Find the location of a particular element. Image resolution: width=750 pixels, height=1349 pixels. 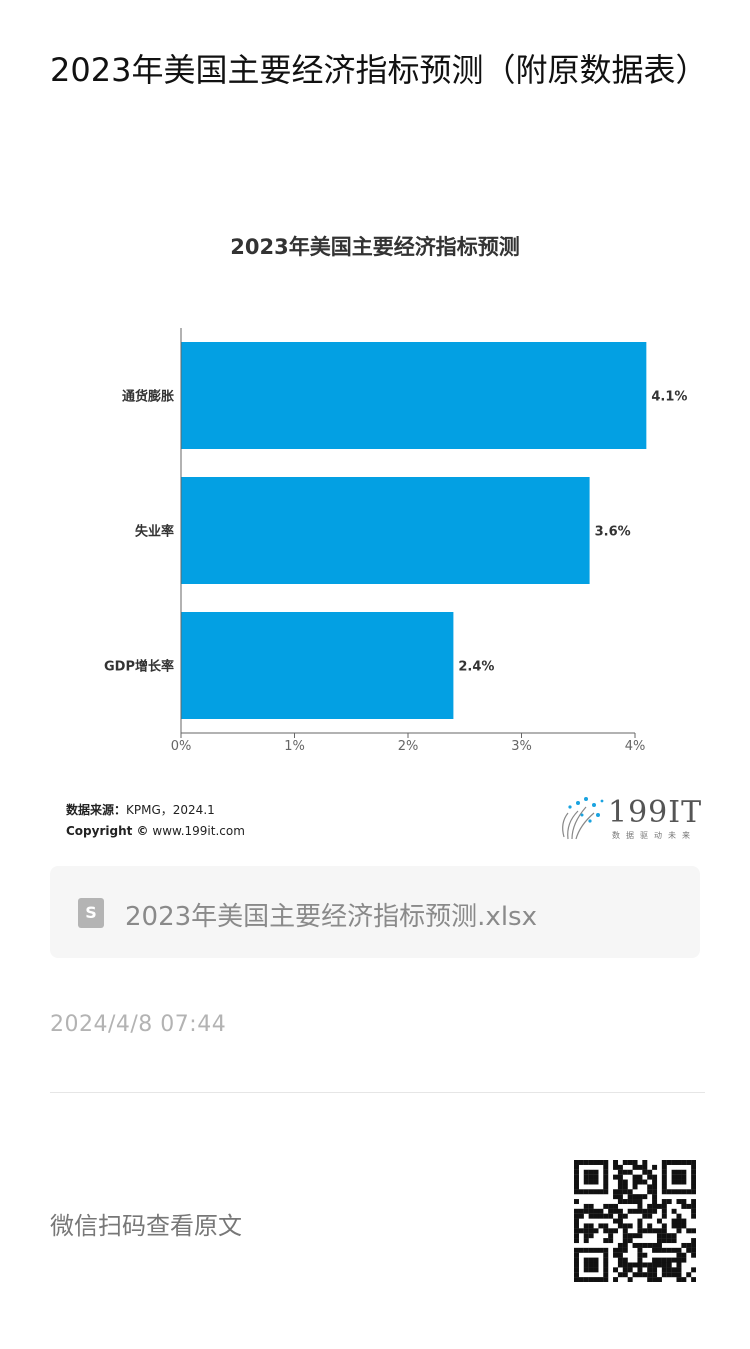

data-label: 3.6% is located at coordinates (613, 532).